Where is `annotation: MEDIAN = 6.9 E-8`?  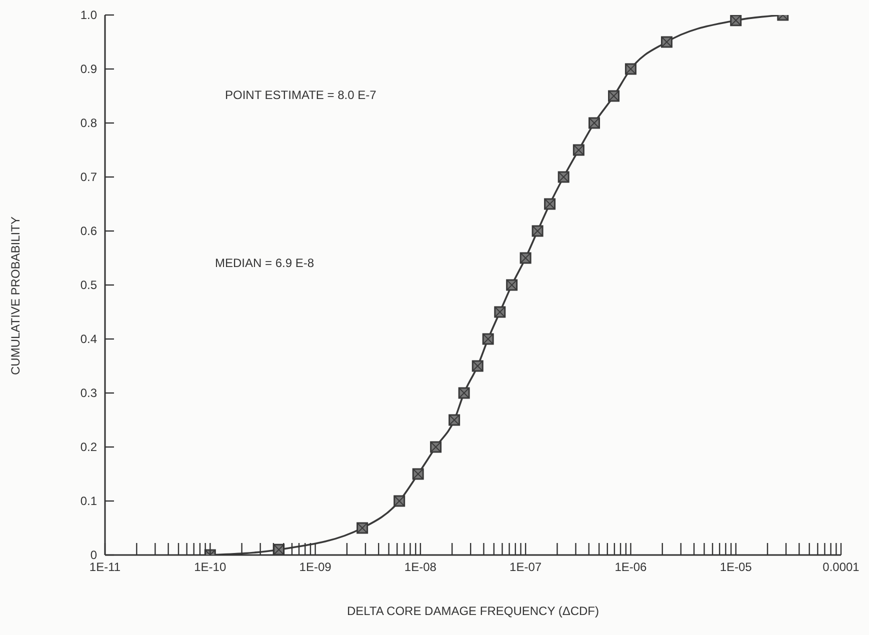
annotation: MEDIAN = 6.9 E-8 is located at coordinates (264, 263).